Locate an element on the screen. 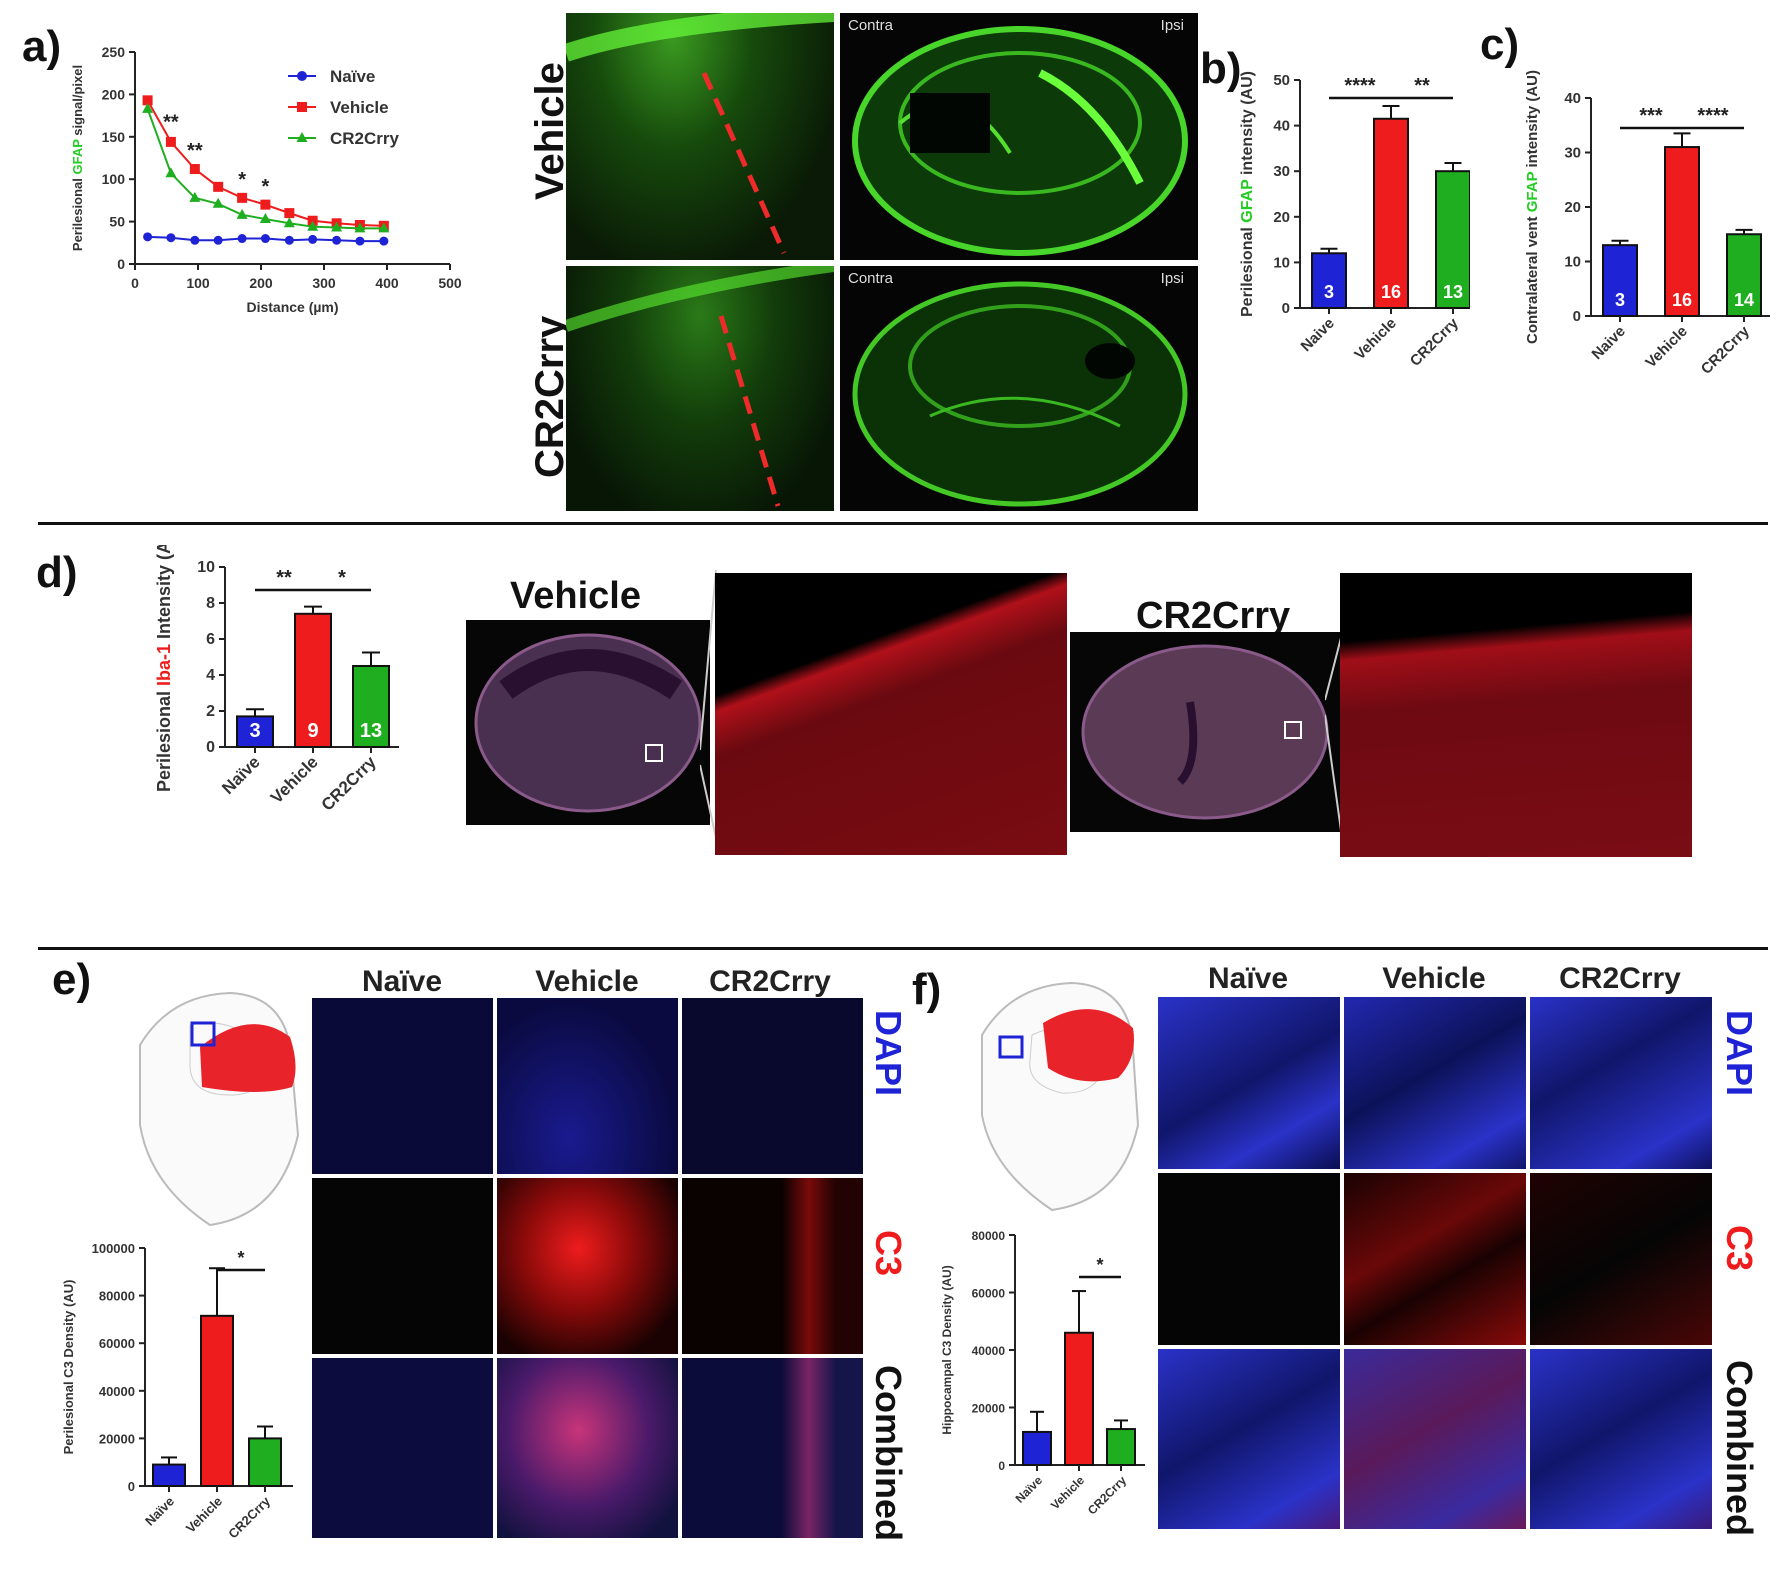 The image size is (1776, 1580). n-label: 9 is located at coordinates (312, 731).